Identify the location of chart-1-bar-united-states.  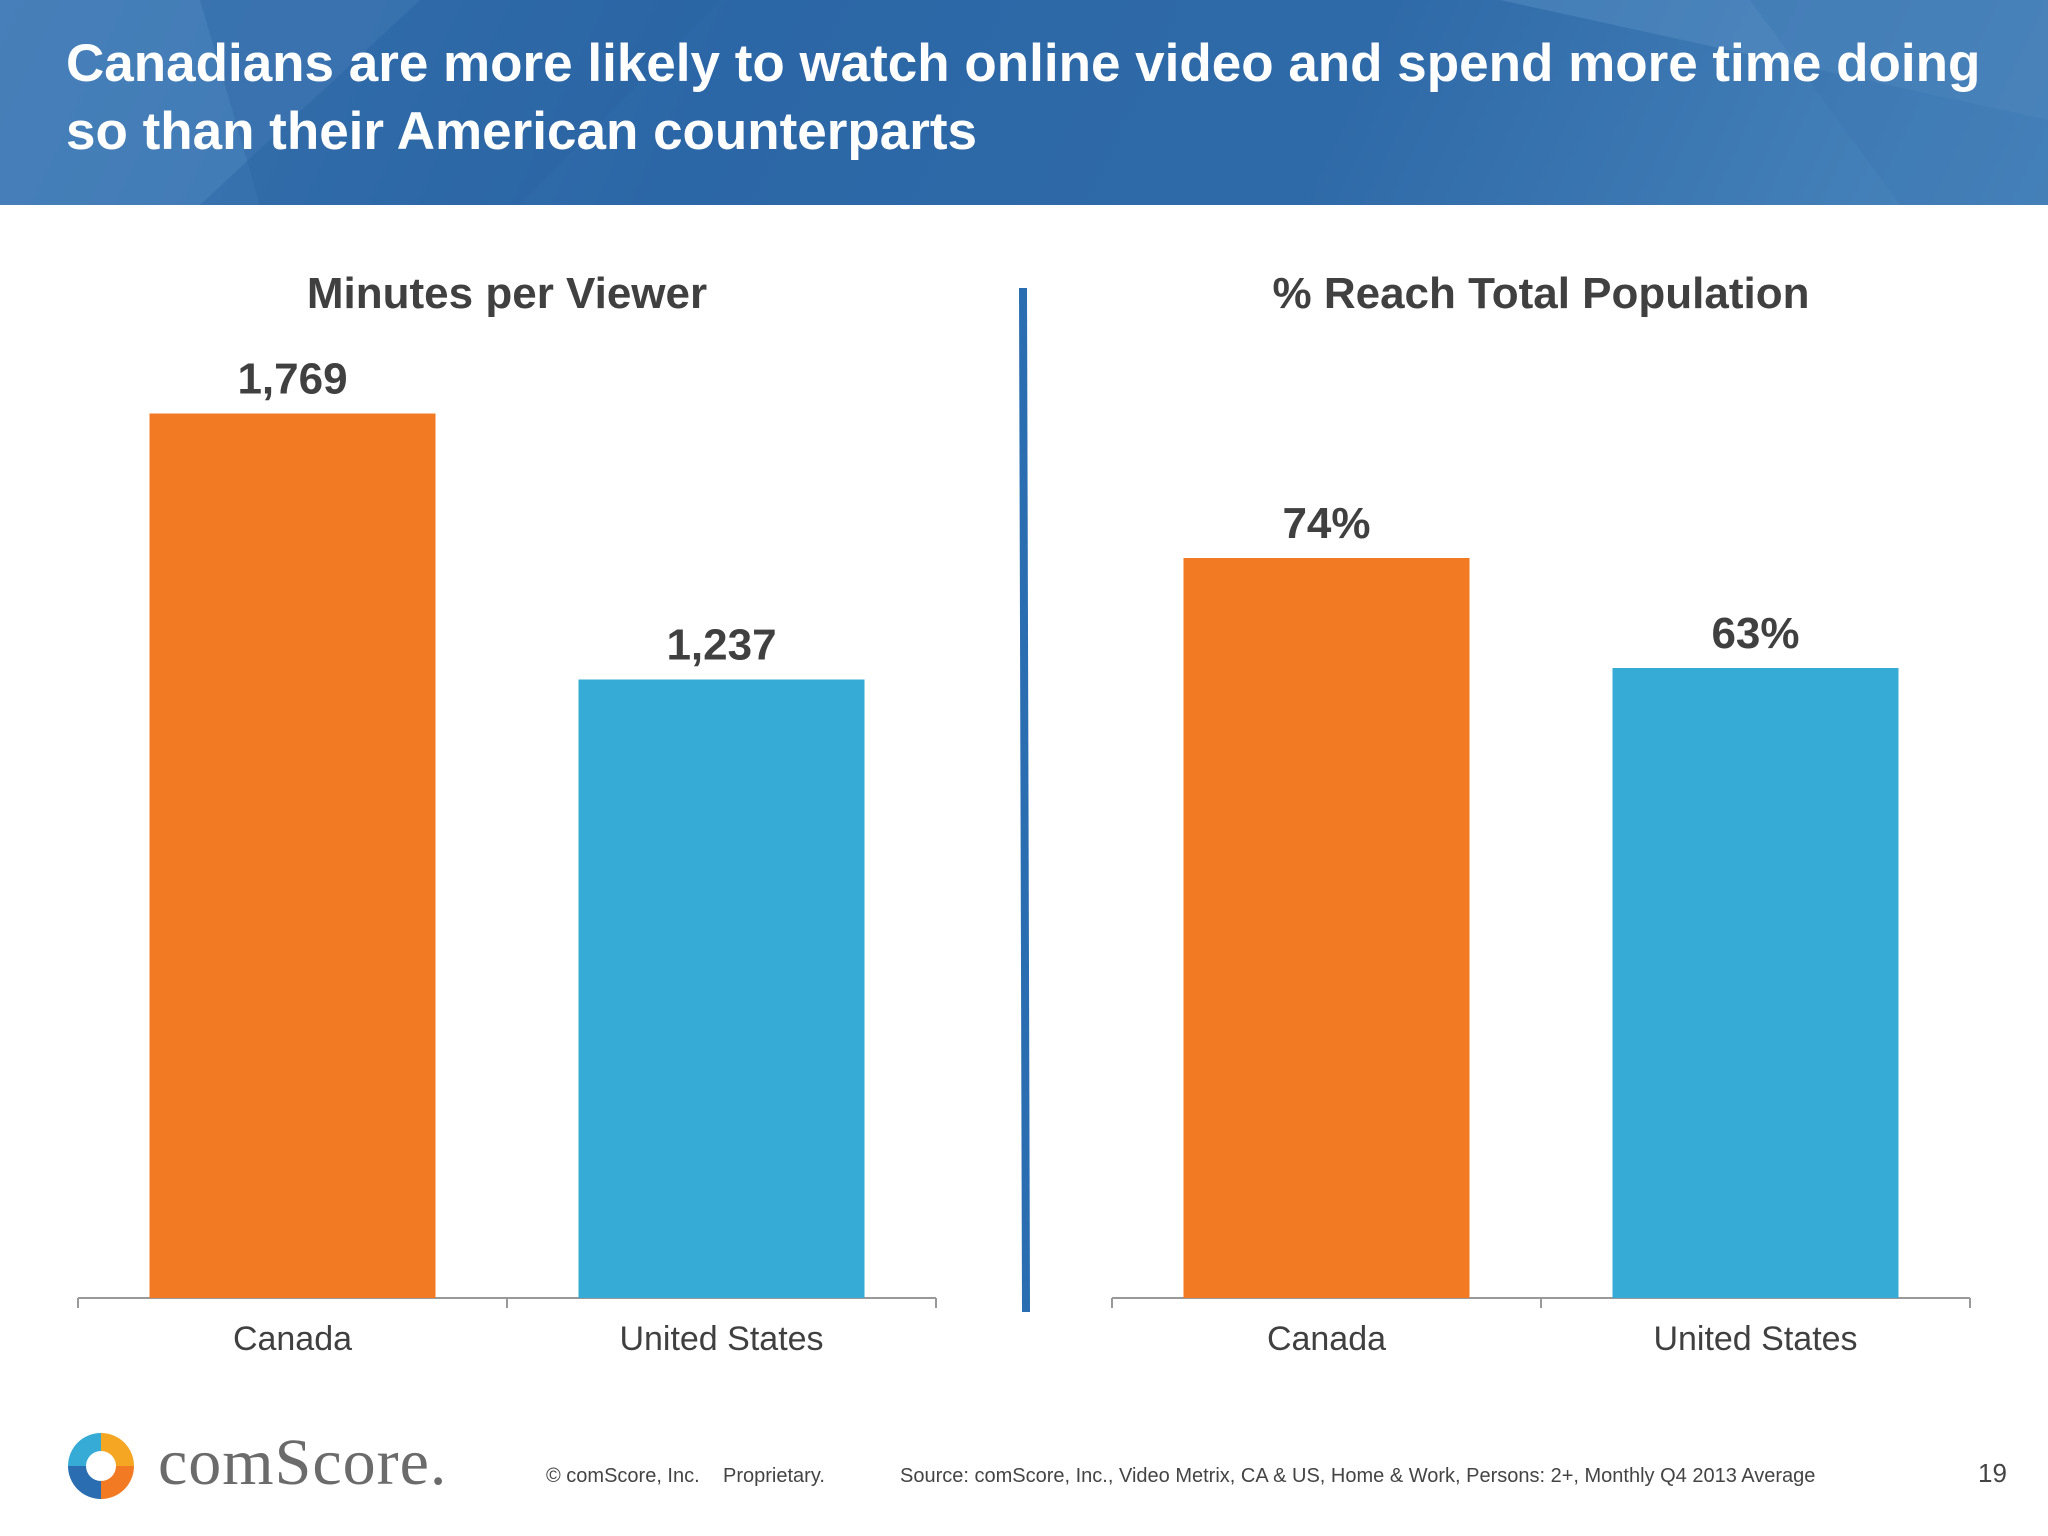
(721, 988).